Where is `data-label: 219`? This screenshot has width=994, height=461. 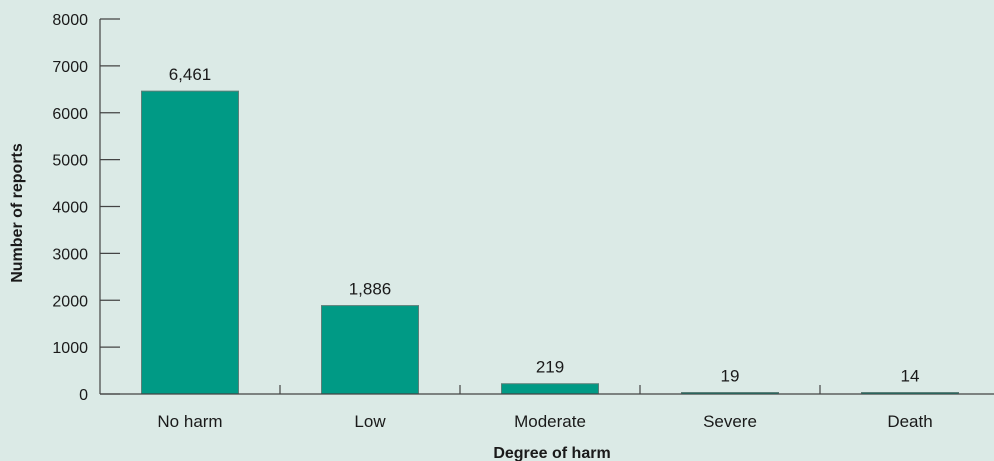
data-label: 219 is located at coordinates (550, 367).